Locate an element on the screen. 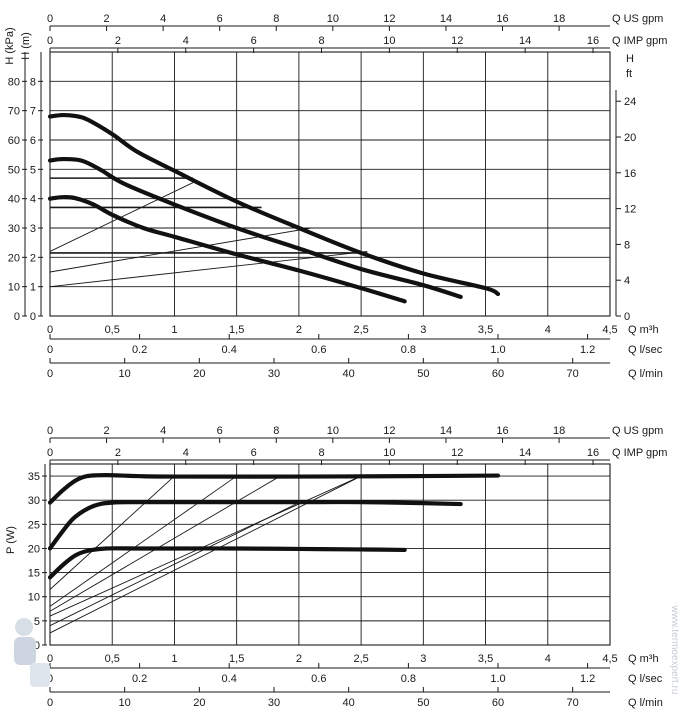 The width and height of the screenshot is (683, 721). panel1-bottom-tick-label: 3 is located at coordinates (423, 330).